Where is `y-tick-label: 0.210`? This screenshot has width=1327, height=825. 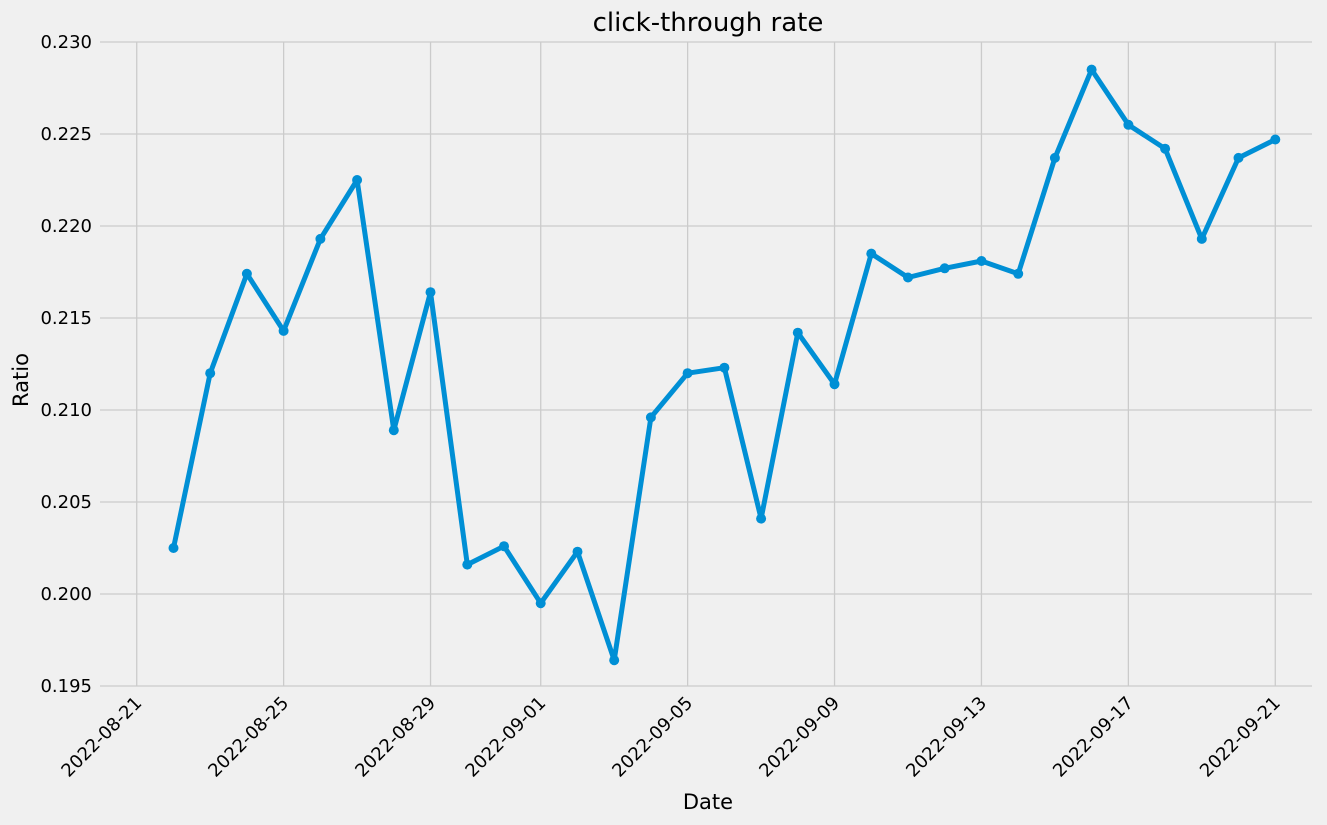
y-tick-label: 0.210 is located at coordinates (66, 410).